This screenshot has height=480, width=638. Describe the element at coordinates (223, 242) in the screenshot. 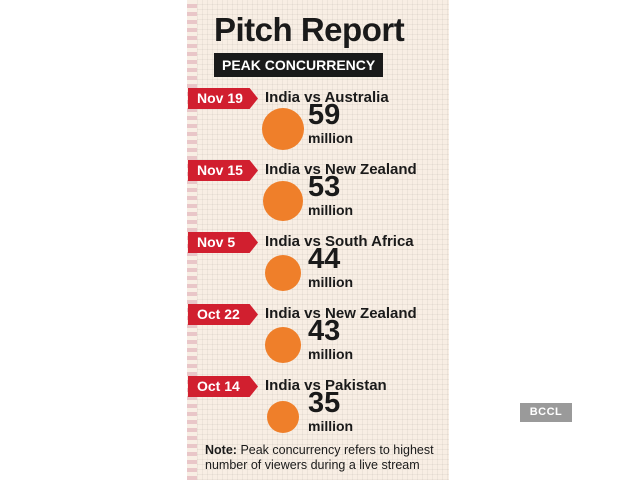

I see `date-tag: Nov 5` at that location.